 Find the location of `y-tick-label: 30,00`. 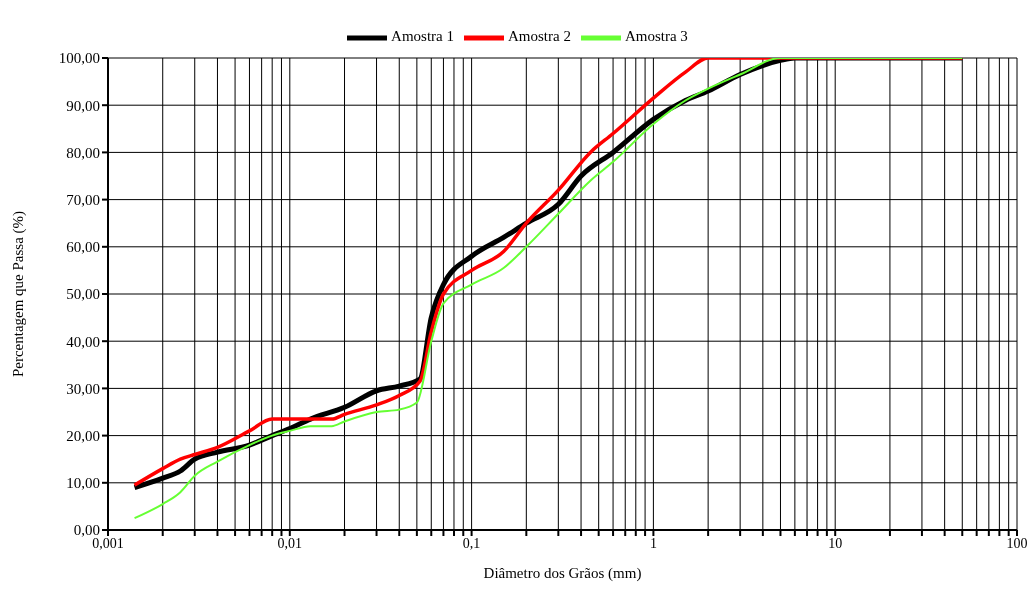

y-tick-label: 30,00 is located at coordinates (83, 388).